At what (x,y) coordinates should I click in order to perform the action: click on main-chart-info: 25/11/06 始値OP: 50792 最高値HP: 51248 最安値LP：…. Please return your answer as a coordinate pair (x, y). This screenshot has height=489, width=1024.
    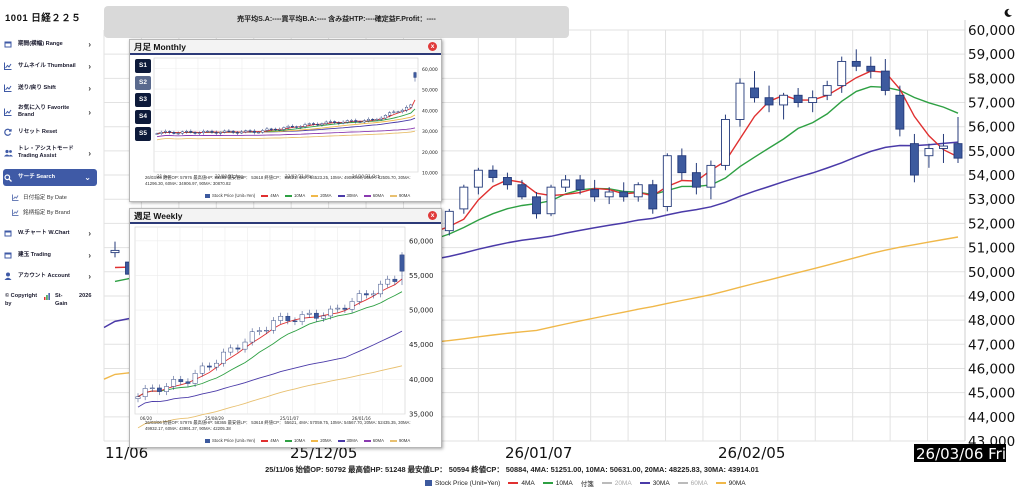
    Looking at the image, I should click on (512, 469).